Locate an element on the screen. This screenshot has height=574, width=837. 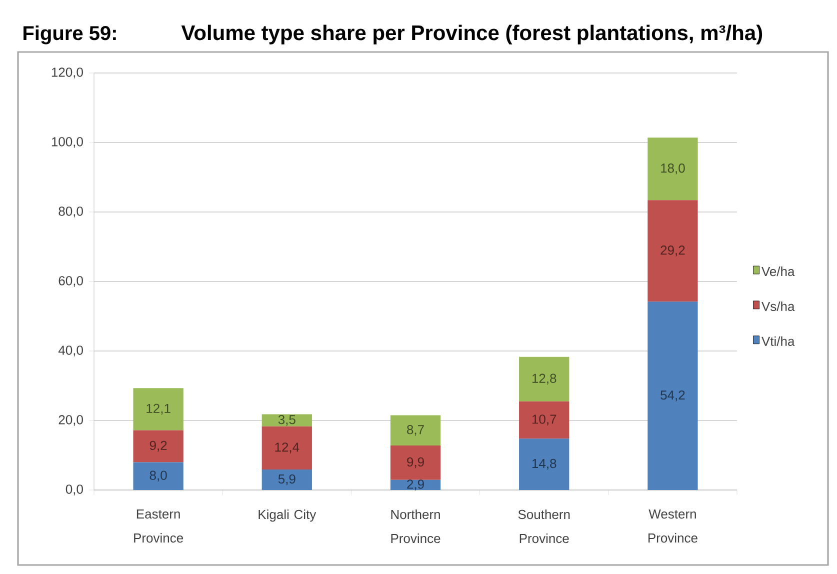
data-label: 8,0 is located at coordinates (158, 476).